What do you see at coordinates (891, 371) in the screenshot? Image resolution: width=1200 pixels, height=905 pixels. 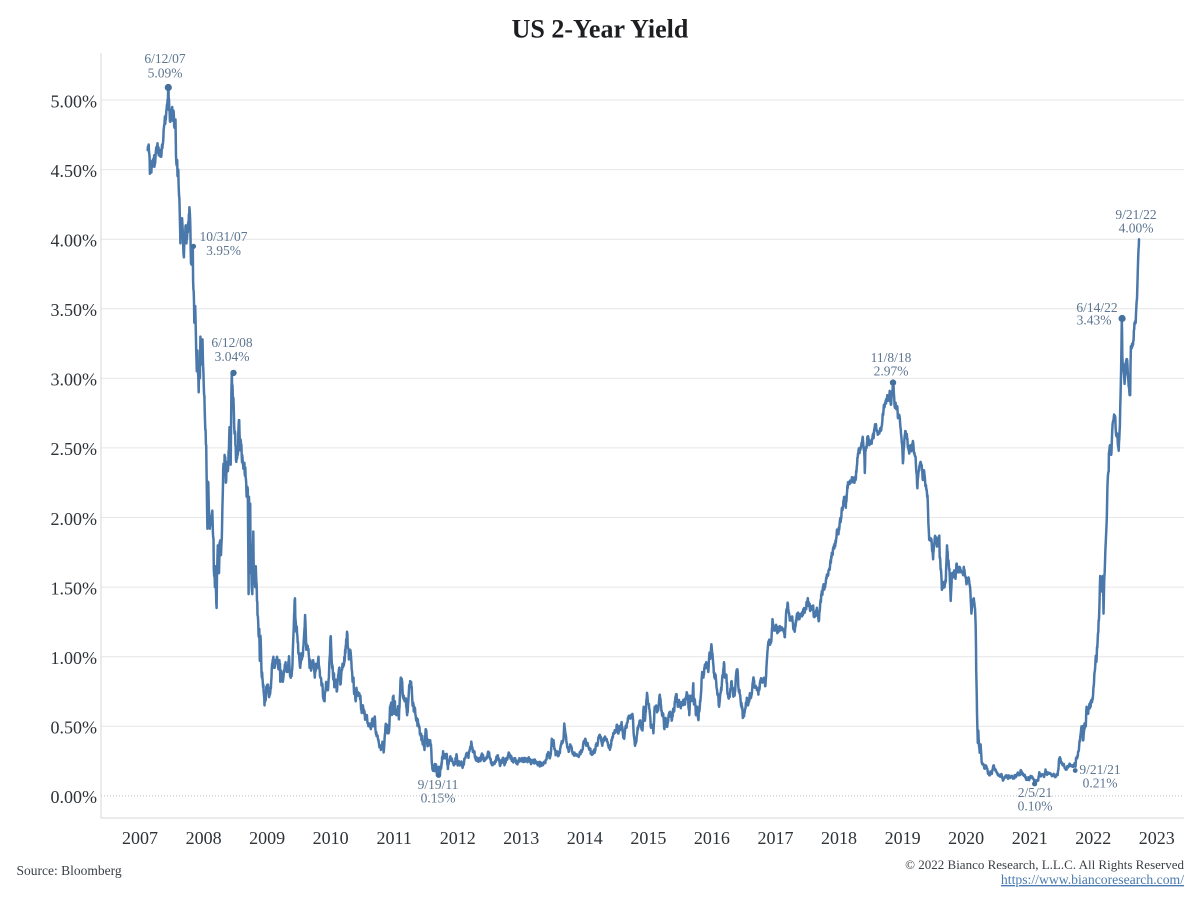 I see `svg-text: 2.97%` at bounding box center [891, 371].